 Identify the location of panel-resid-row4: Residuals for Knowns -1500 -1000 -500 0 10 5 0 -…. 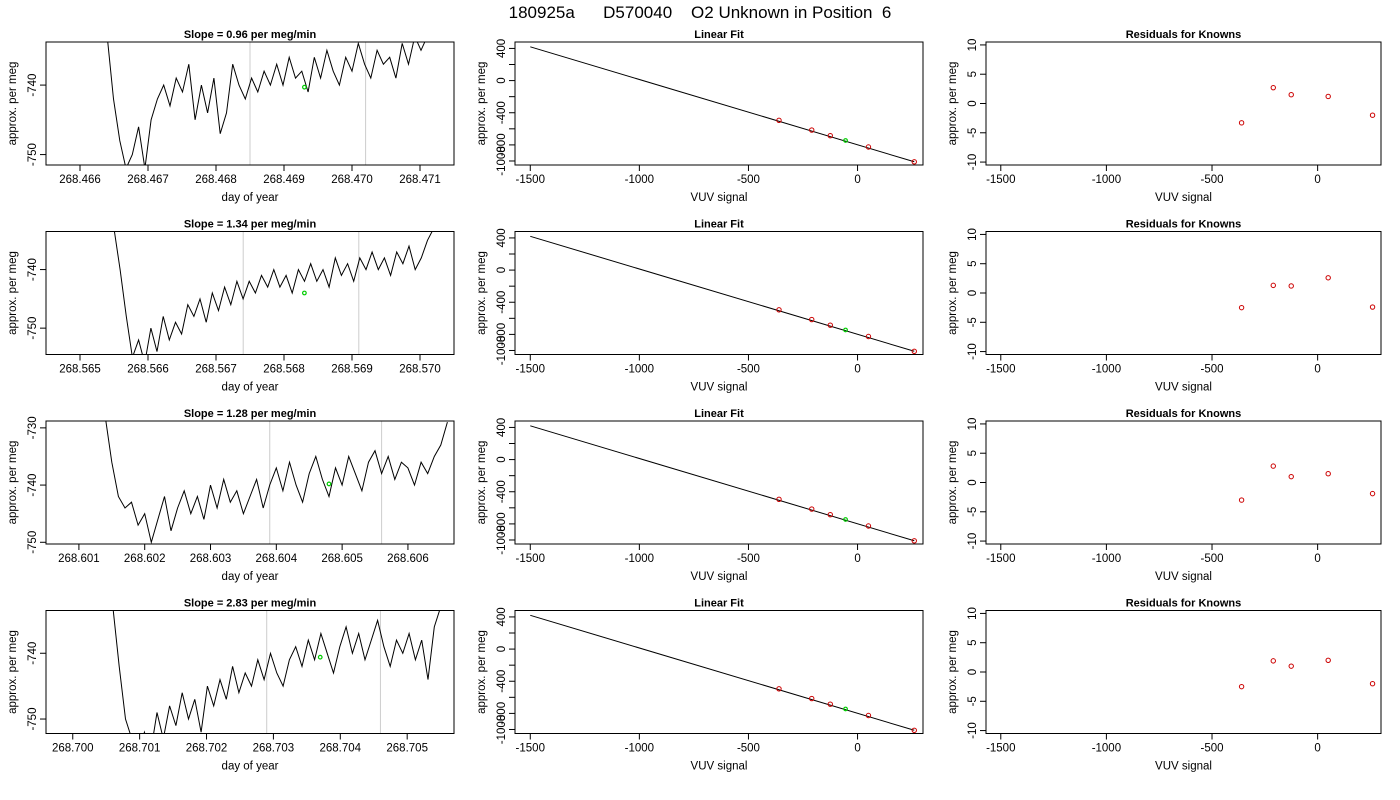
(1164, 685).